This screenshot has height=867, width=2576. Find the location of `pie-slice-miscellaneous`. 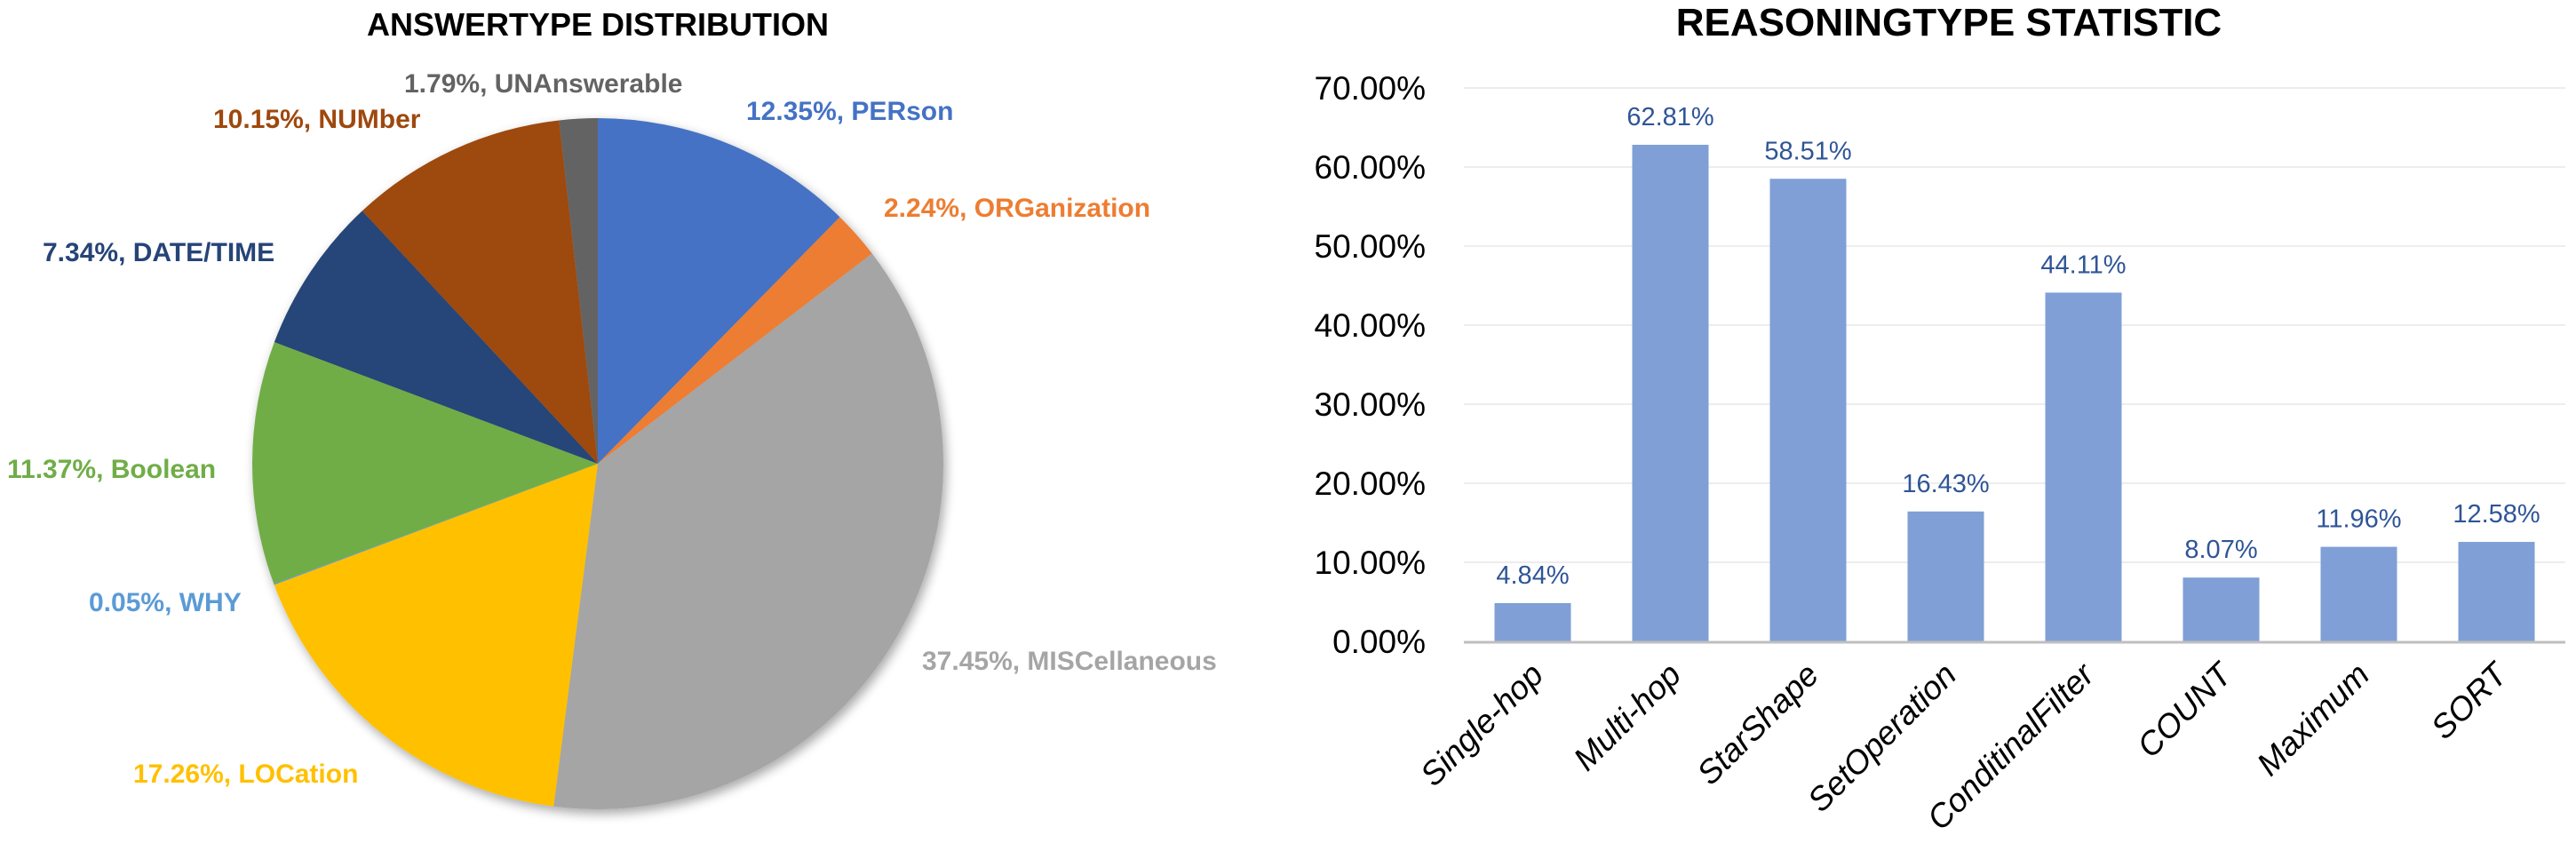

pie-slice-miscellaneous is located at coordinates (748, 531).